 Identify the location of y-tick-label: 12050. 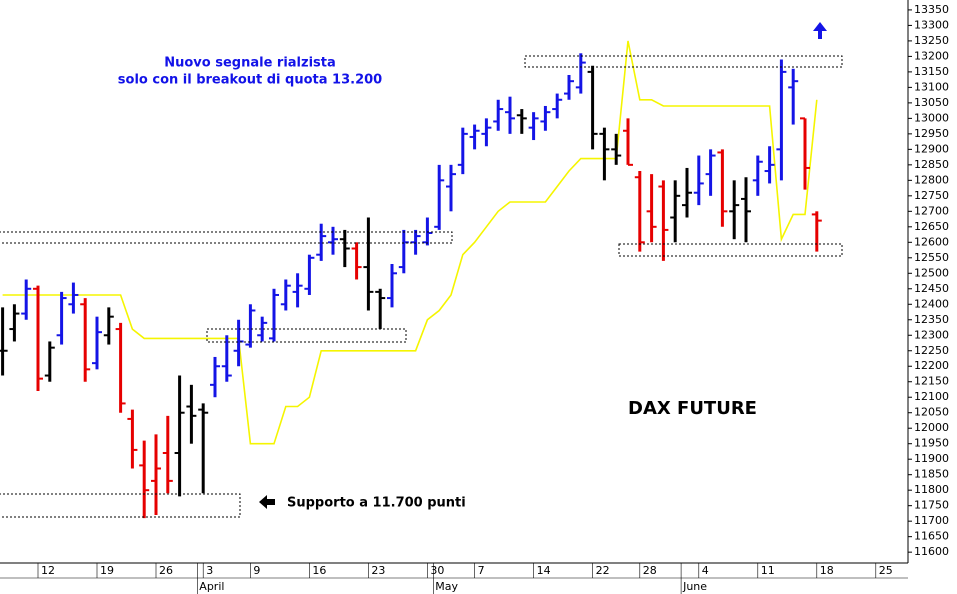
(931, 412).